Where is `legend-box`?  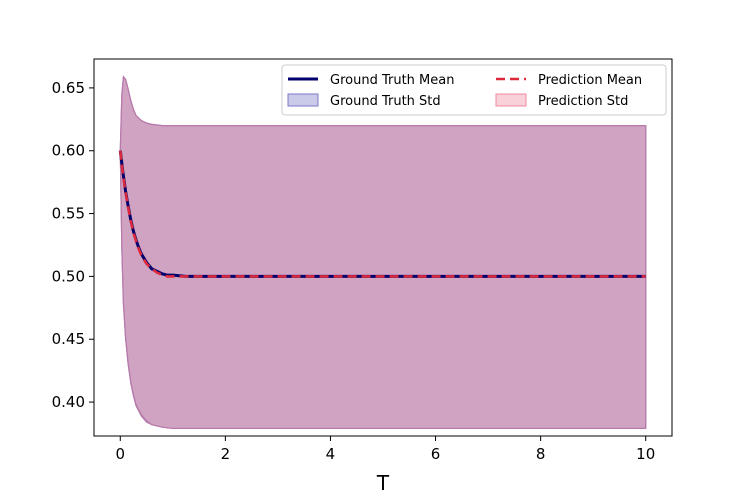 legend-box is located at coordinates (474, 90).